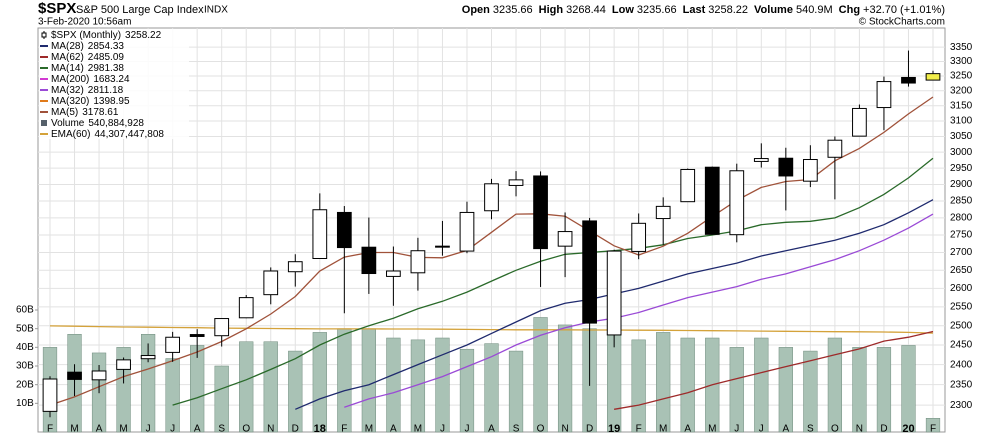 This screenshot has height=438, width=990. I want to click on legend-name: MA(14), so click(67, 68).